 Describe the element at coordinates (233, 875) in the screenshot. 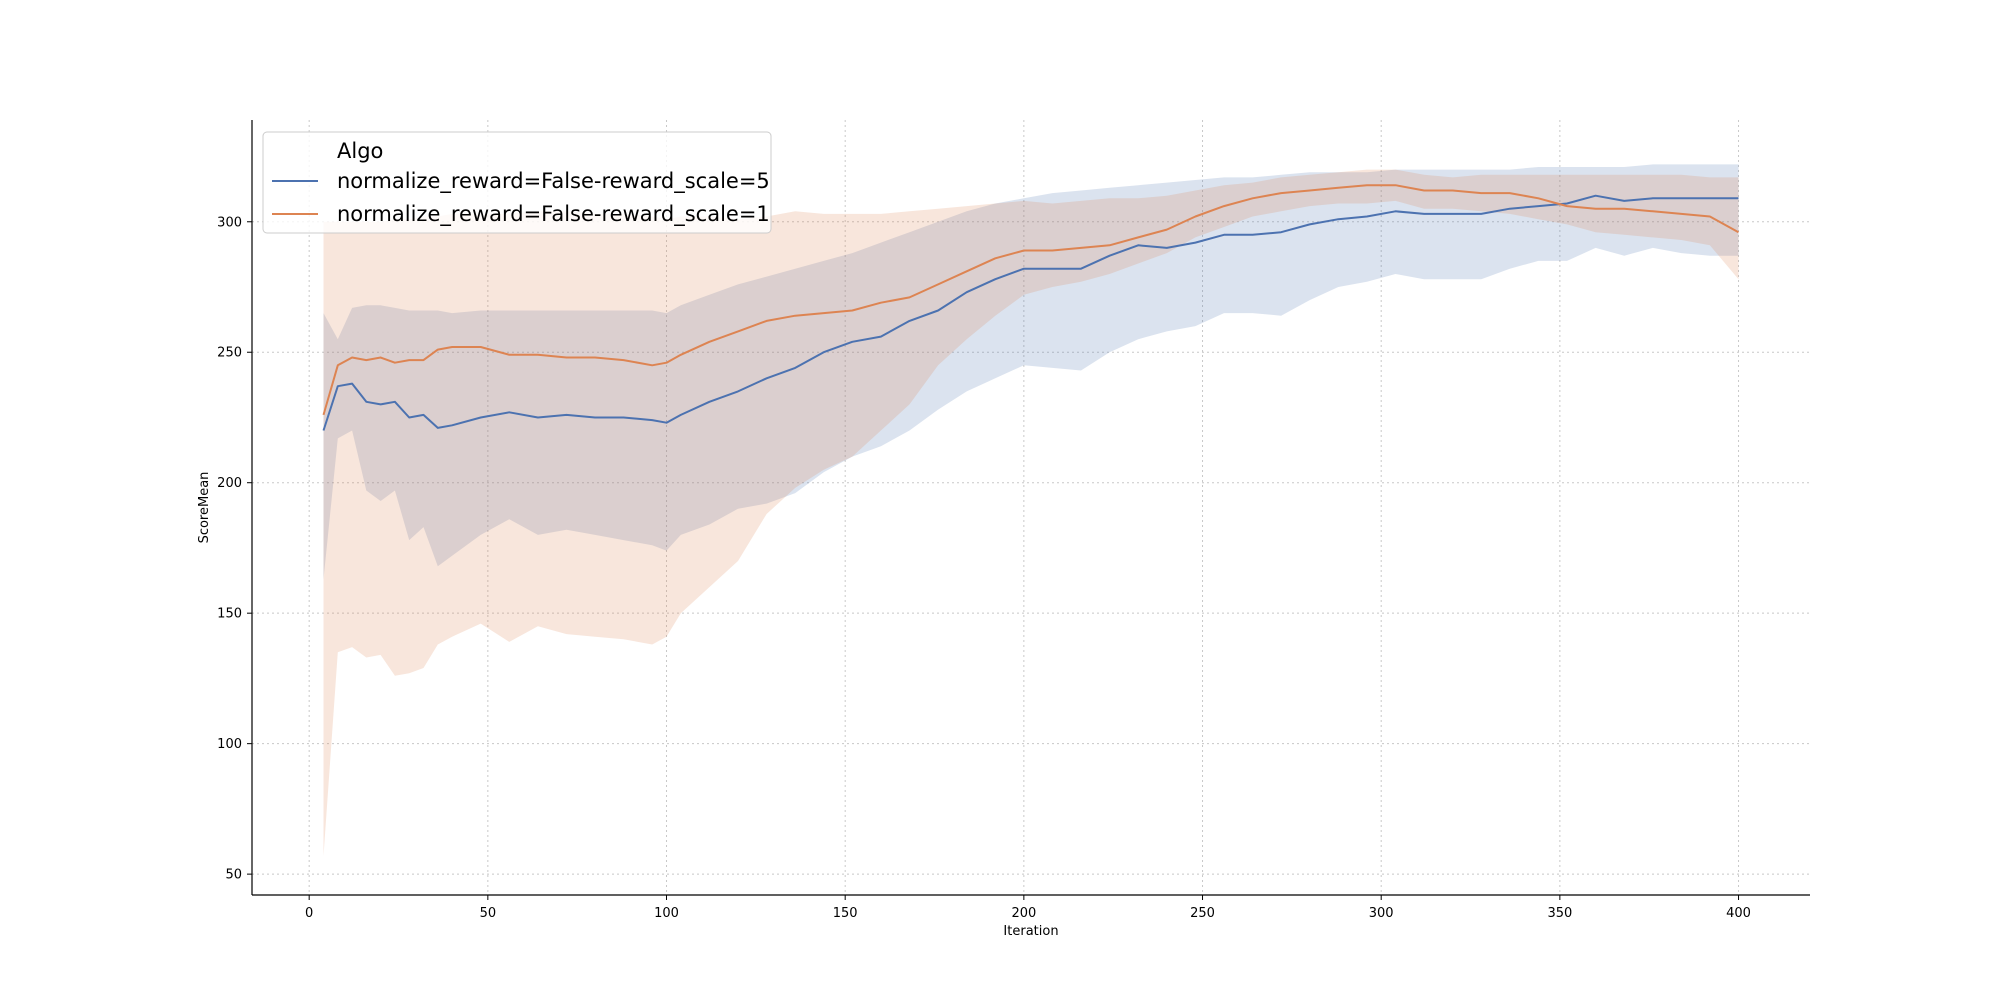

I see `y-tick-label: 50` at that location.